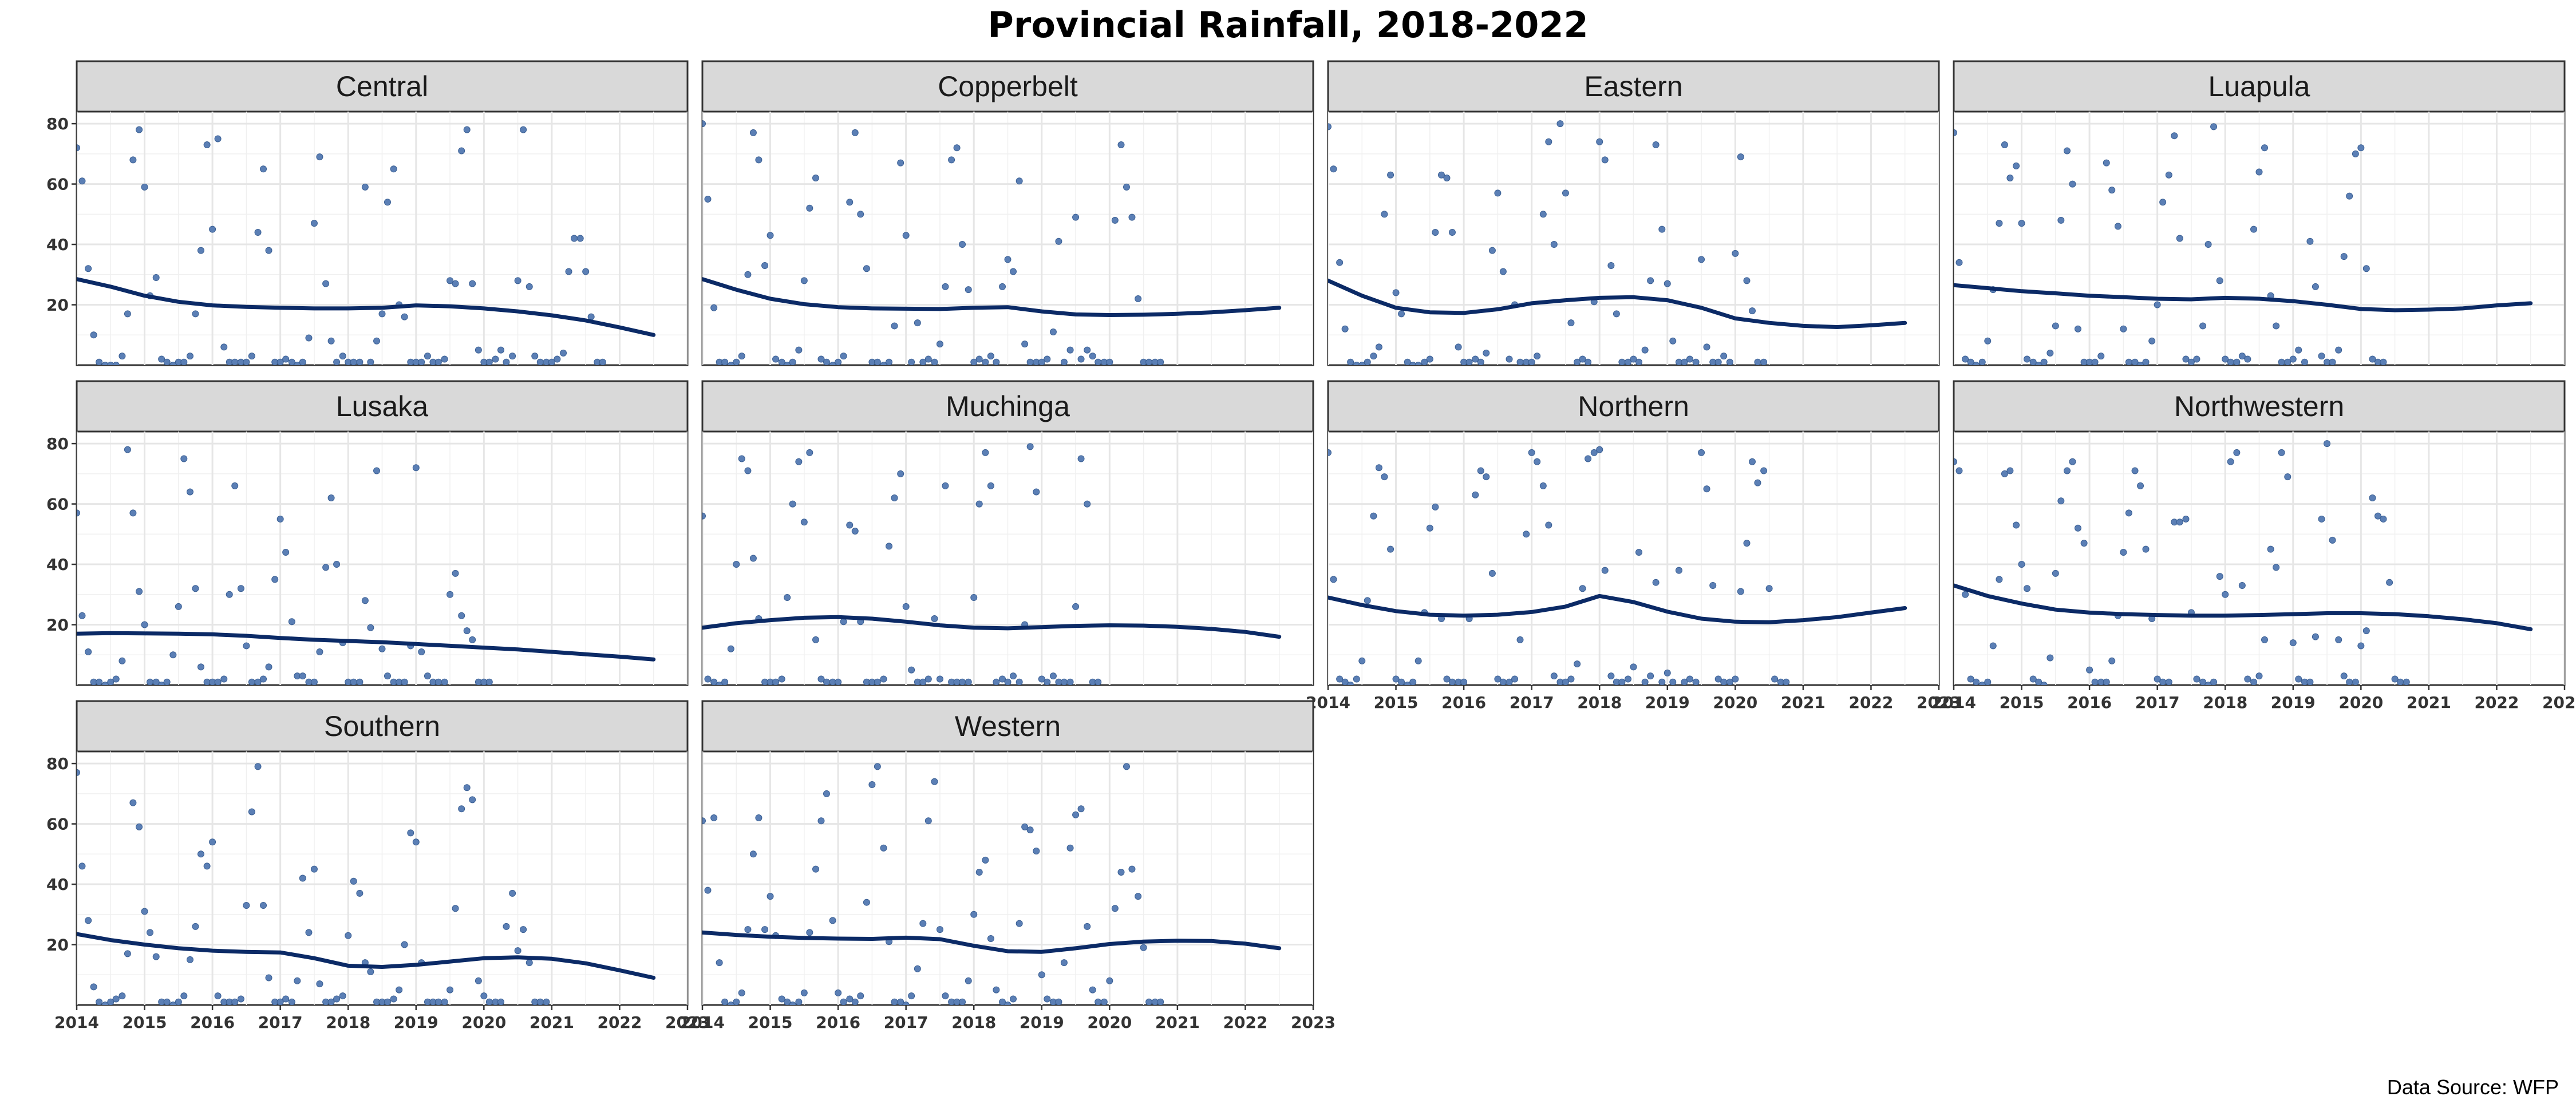 The image size is (2576, 1116). What do you see at coordinates (1008, 86) in the screenshot?
I see `facet-strip-label: Copperbelt` at bounding box center [1008, 86].